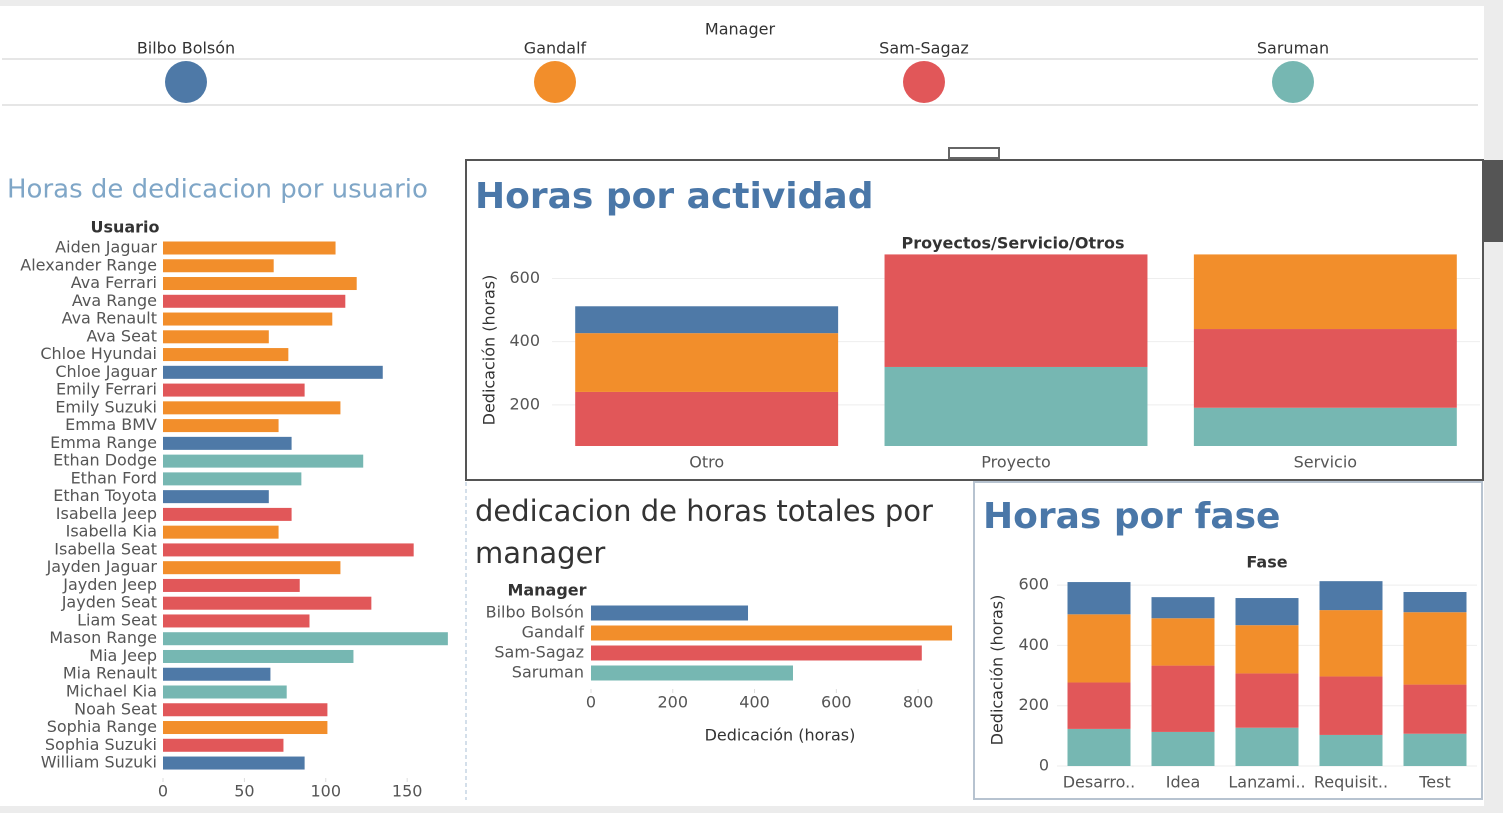  Describe the element at coordinates (114, 477) in the screenshot. I see `category-label: Ethan Ford` at that location.